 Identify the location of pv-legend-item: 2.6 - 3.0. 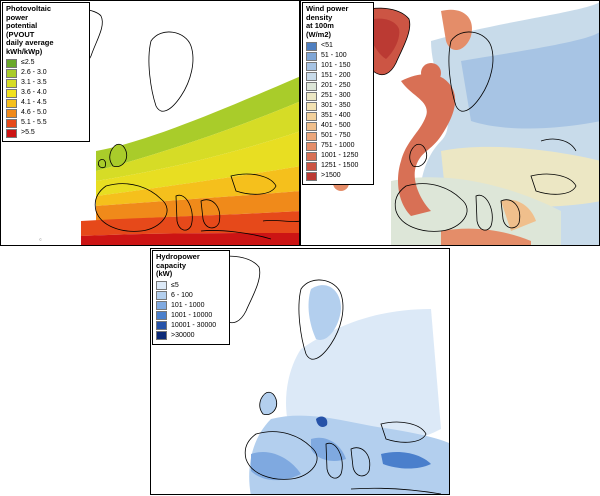
(46, 73).